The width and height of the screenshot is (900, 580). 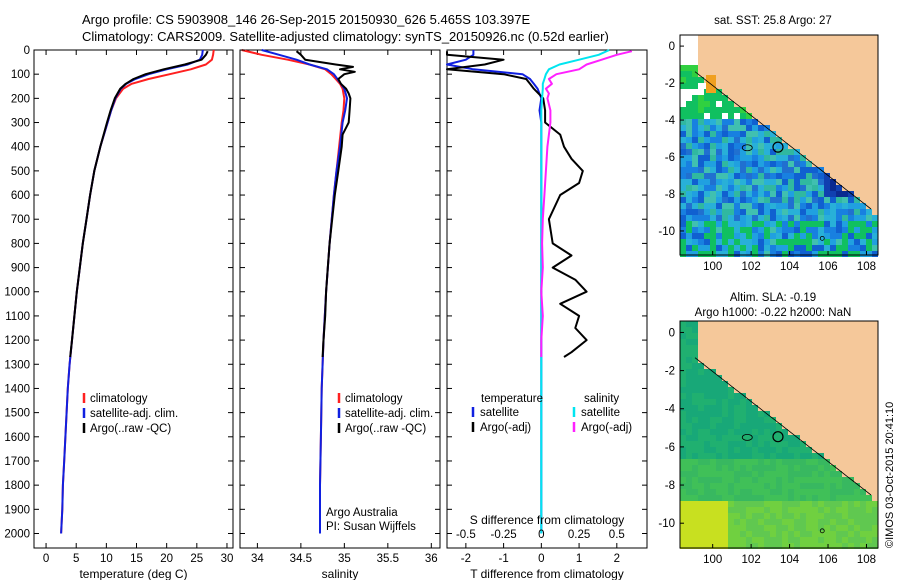 I want to click on x-tick-label: 100, so click(x=712, y=560).